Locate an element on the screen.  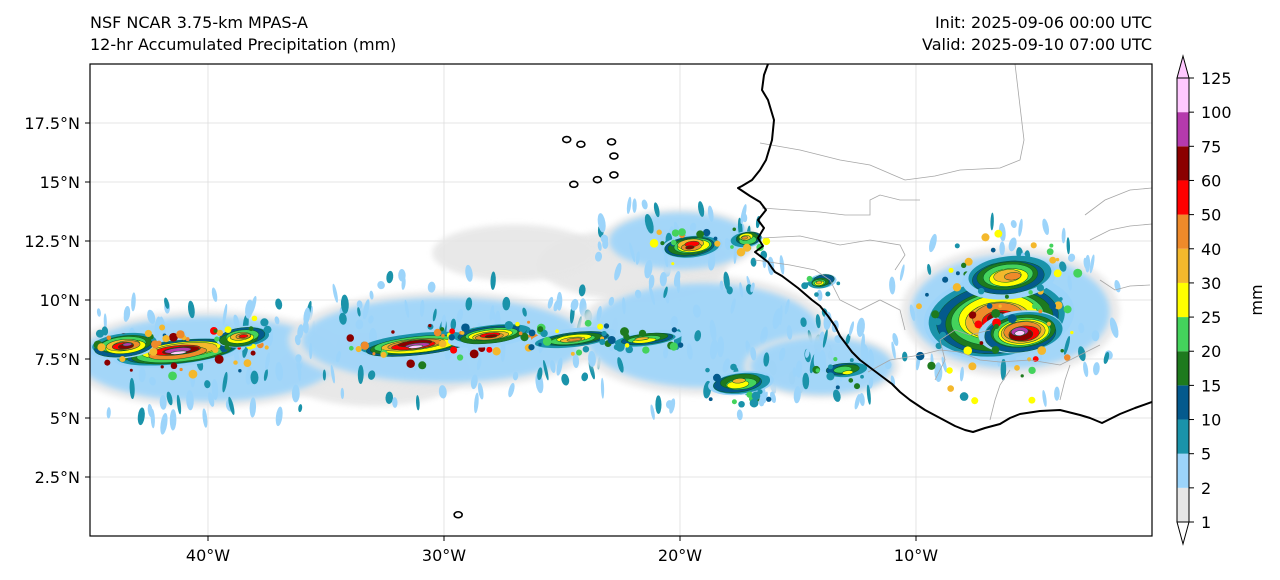
colorbar-label: 5 is located at coordinates (1206, 454).